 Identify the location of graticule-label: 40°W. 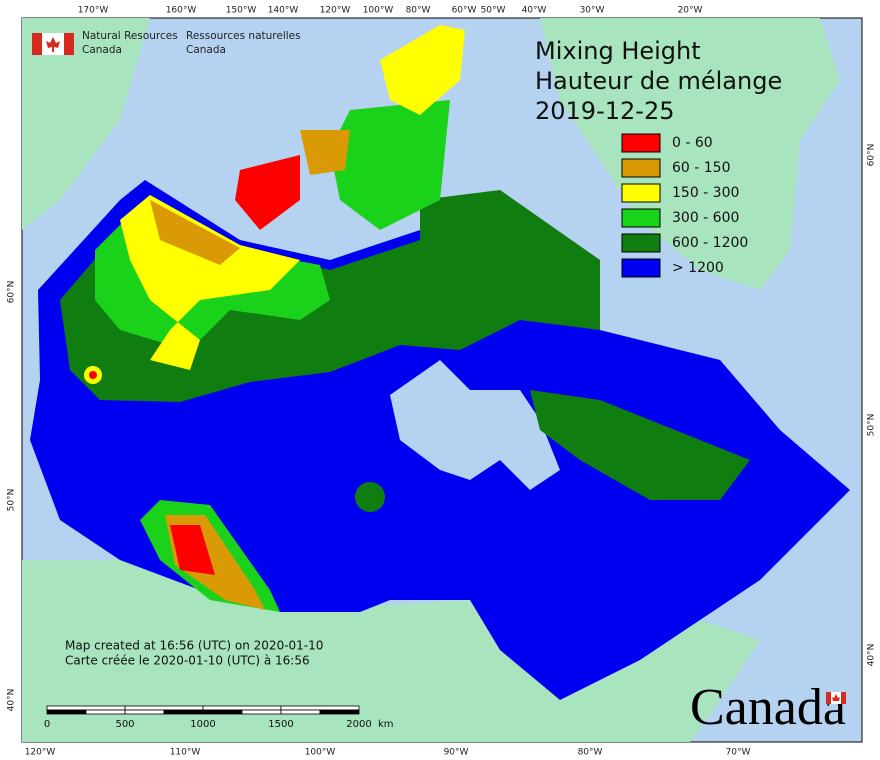
(534, 11).